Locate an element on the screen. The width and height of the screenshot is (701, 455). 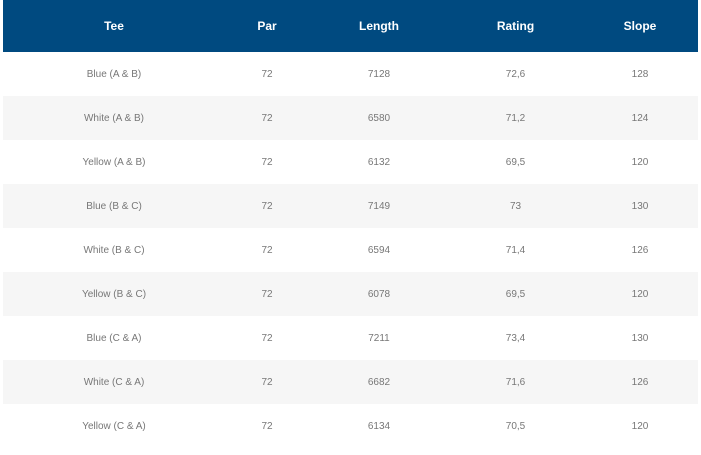
cell-rating: 73,4 is located at coordinates (515, 338).